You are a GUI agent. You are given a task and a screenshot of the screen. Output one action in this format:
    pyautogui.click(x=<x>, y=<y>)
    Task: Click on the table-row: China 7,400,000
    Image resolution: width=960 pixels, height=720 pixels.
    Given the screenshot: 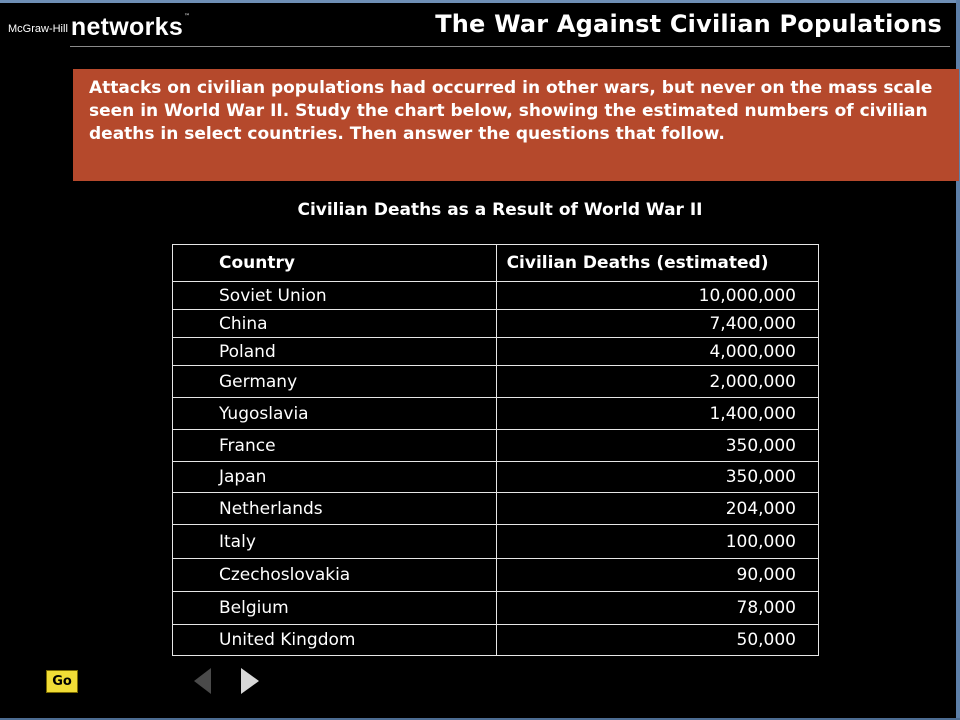 What is the action you would take?
    pyautogui.click(x=496, y=323)
    